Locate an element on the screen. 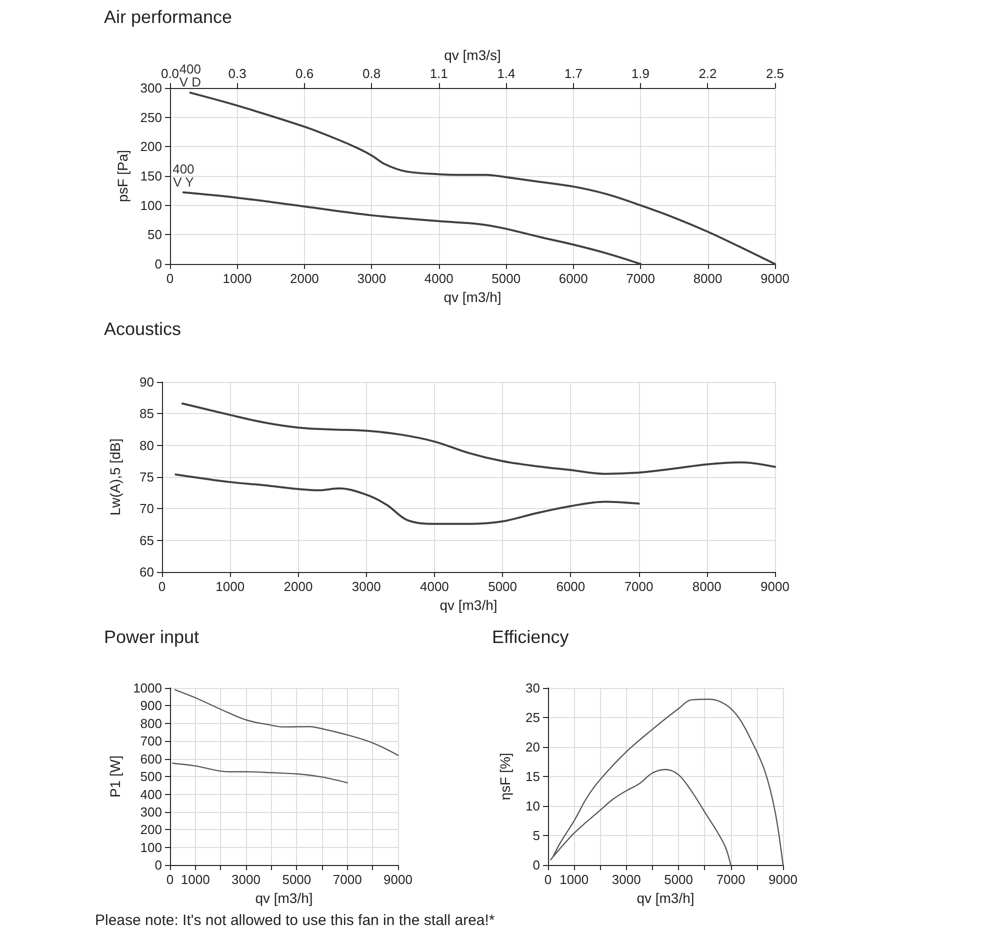 The height and width of the screenshot is (941, 1000). x2-tick-label: 2.2 is located at coordinates (707, 73).